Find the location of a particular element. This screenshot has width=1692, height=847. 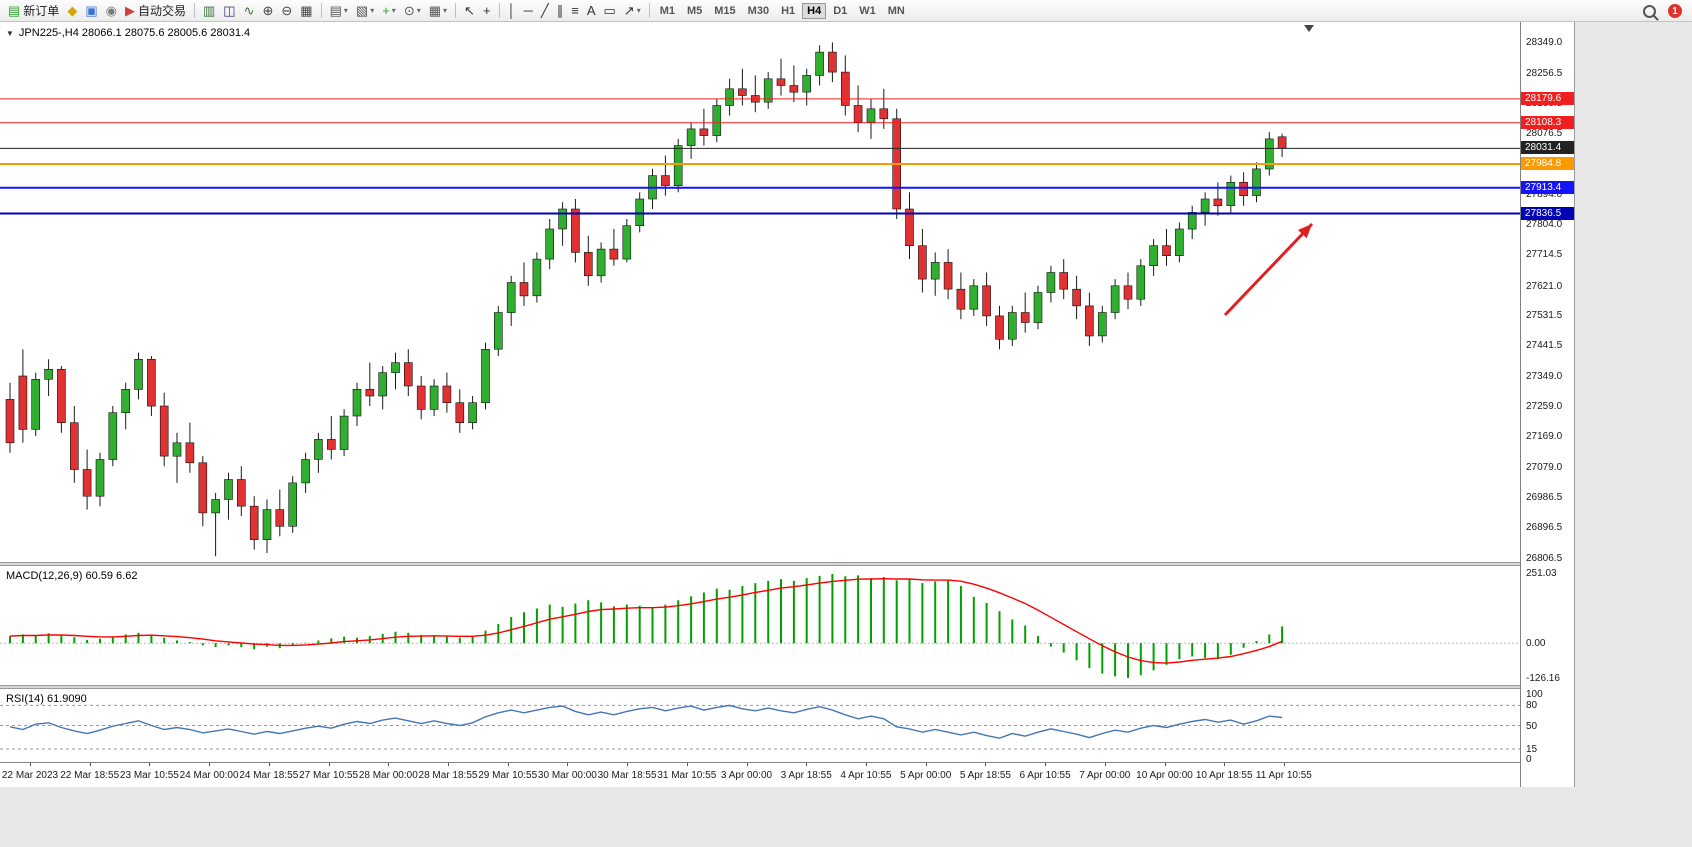

rsi-label: RSI(14) 61.9090 is located at coordinates (46, 699).